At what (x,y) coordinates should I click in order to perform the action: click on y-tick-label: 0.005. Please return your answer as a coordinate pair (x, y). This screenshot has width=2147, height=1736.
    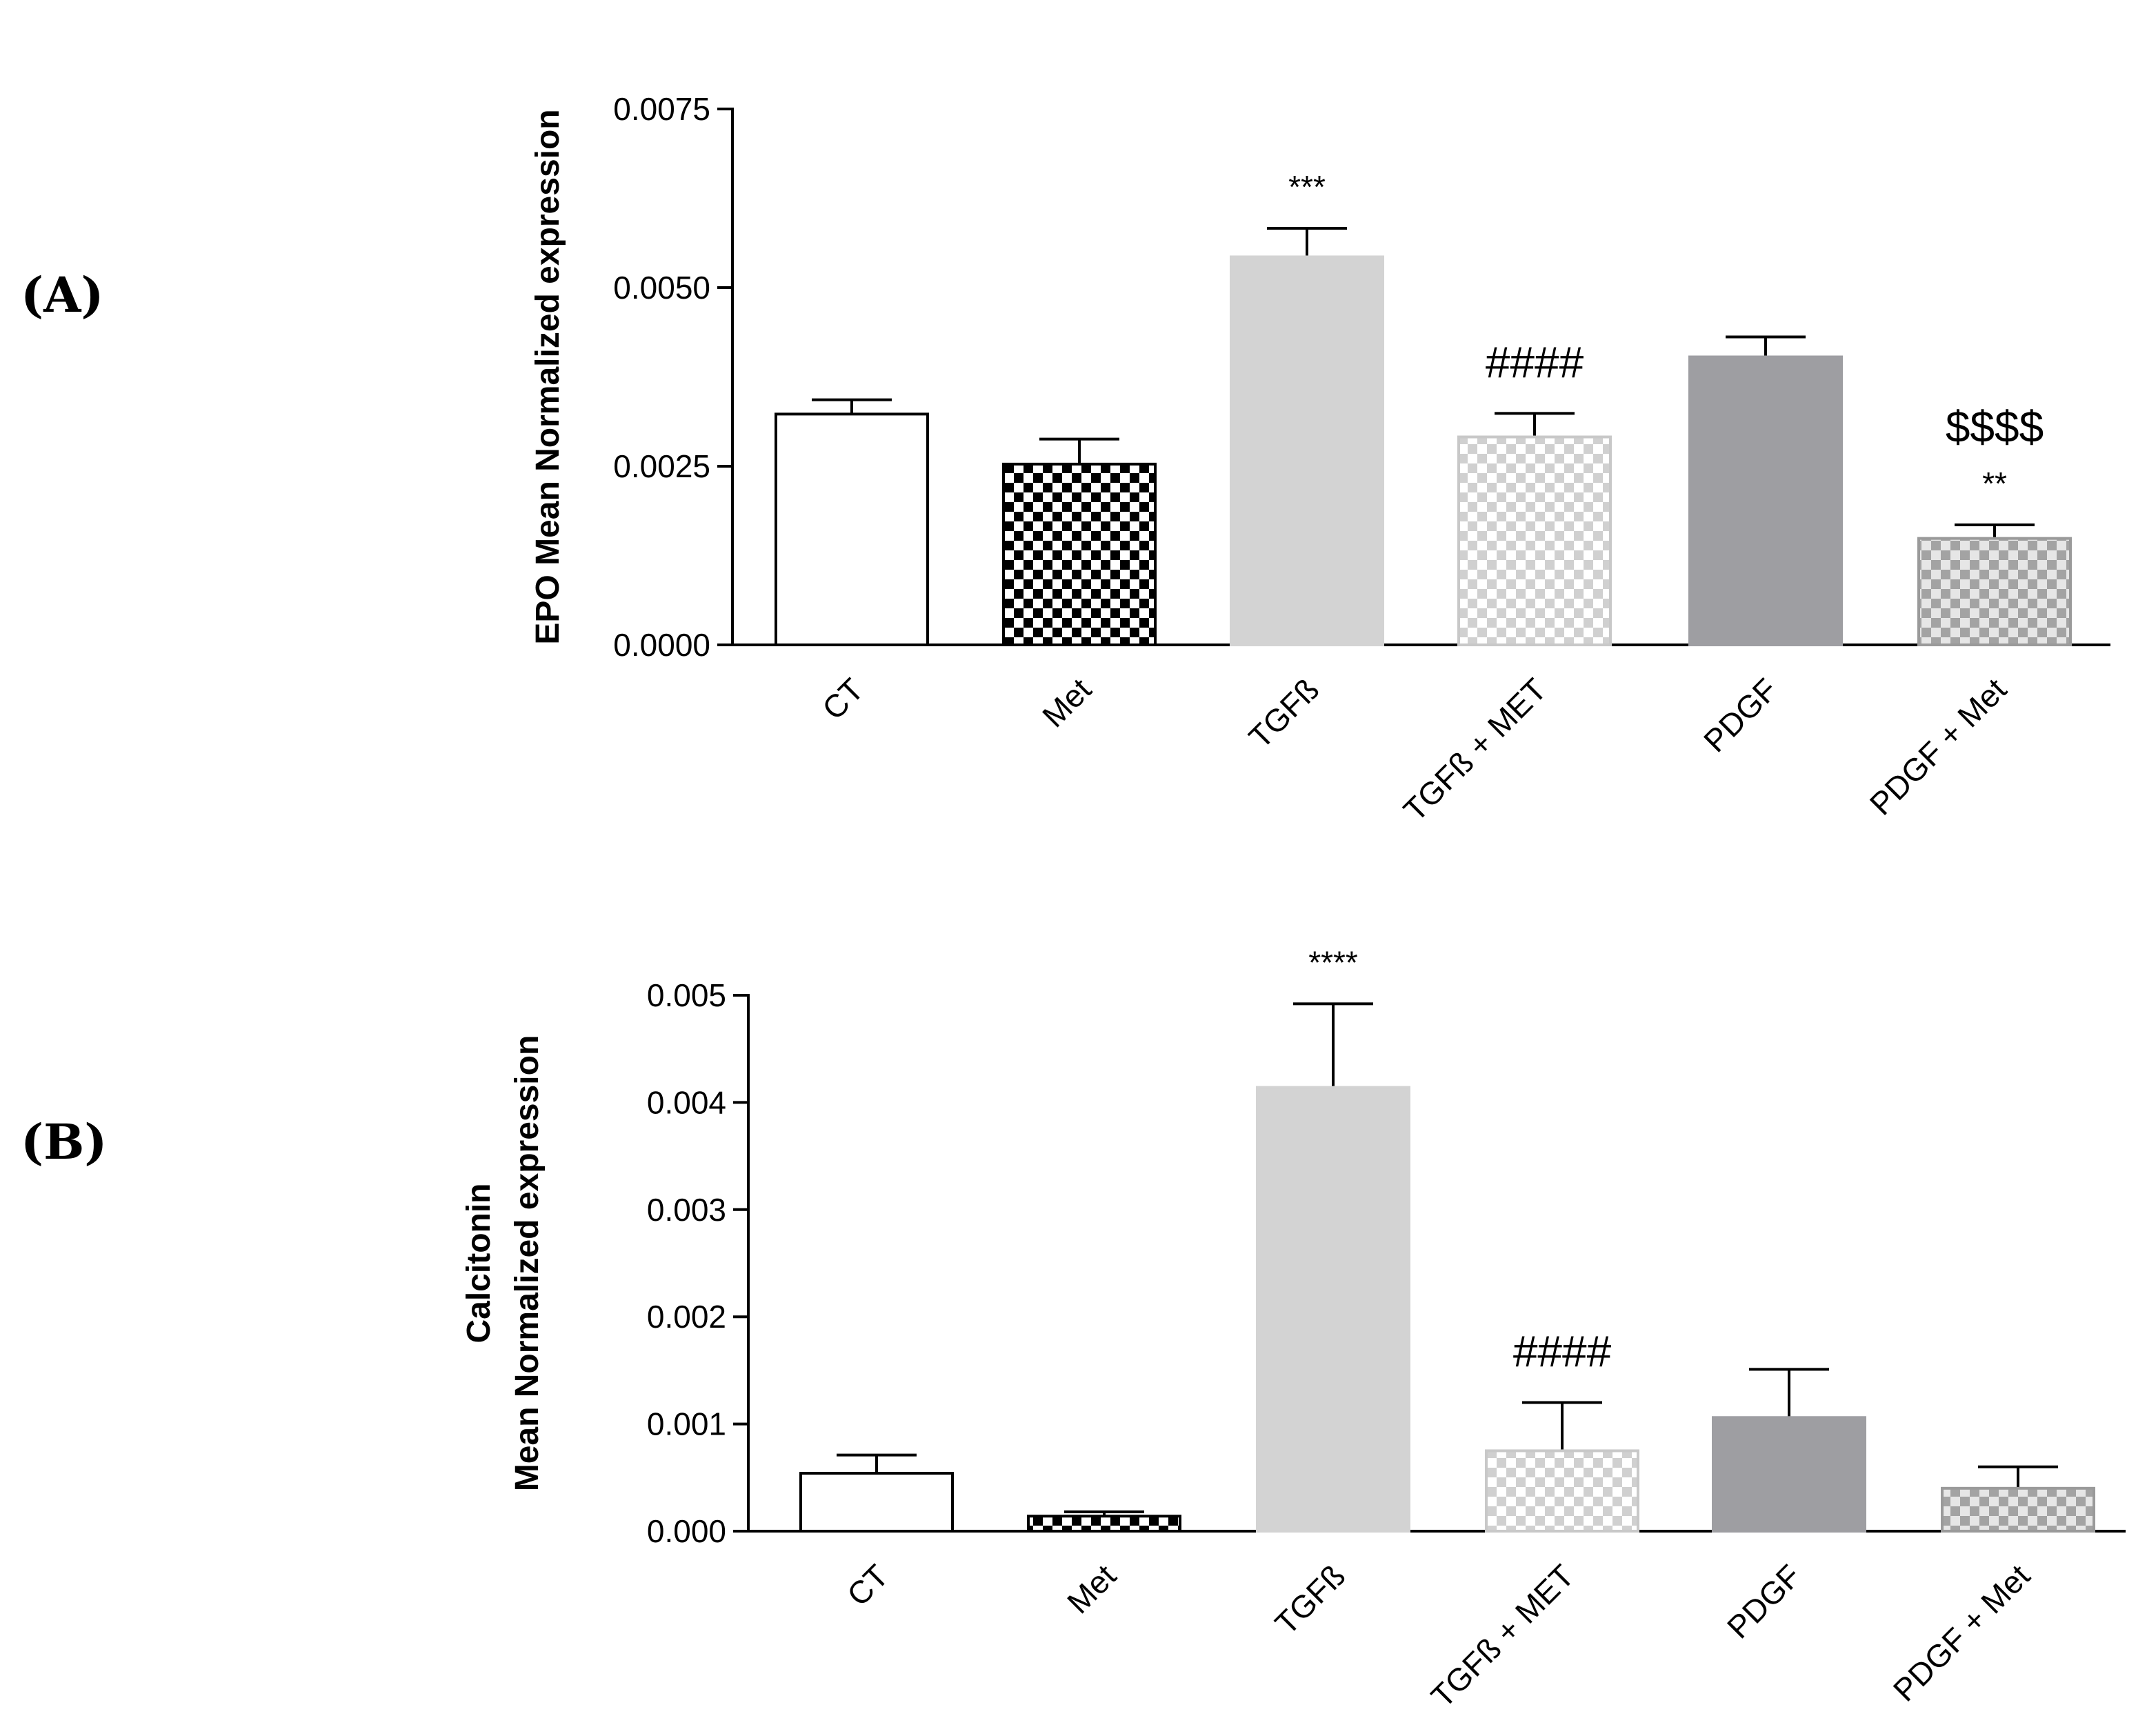
    Looking at the image, I should click on (686, 995).